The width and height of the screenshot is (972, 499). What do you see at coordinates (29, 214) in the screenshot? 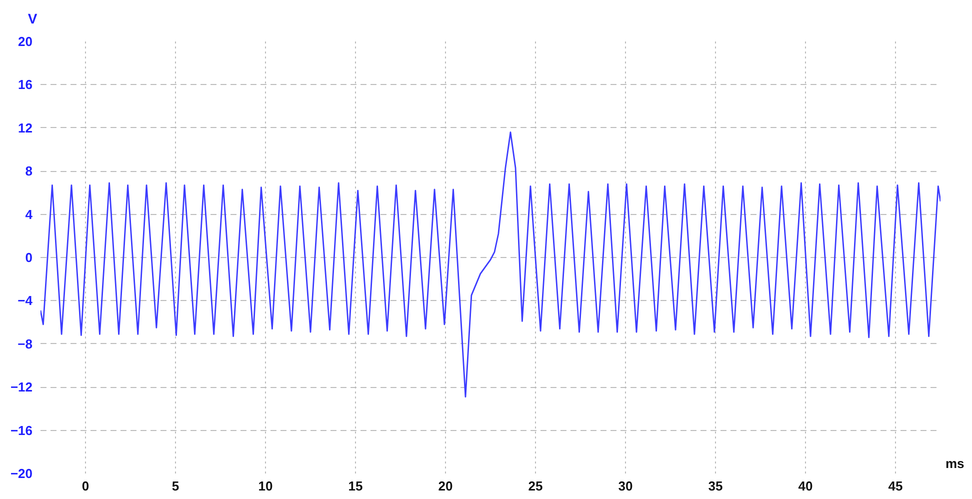
I see `y-tick-label: 4` at bounding box center [29, 214].